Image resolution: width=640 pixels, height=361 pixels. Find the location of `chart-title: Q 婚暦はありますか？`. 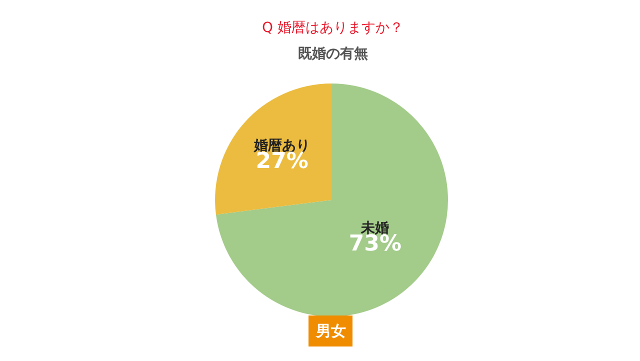

chart-title: Q 婚暦はありますか？ is located at coordinates (333, 28).